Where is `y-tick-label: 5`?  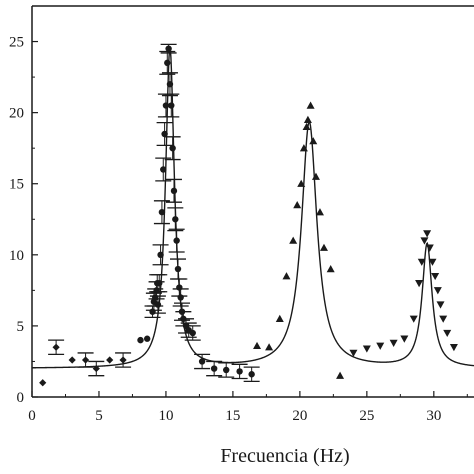 y-tick-label: 5 is located at coordinates (21, 327).